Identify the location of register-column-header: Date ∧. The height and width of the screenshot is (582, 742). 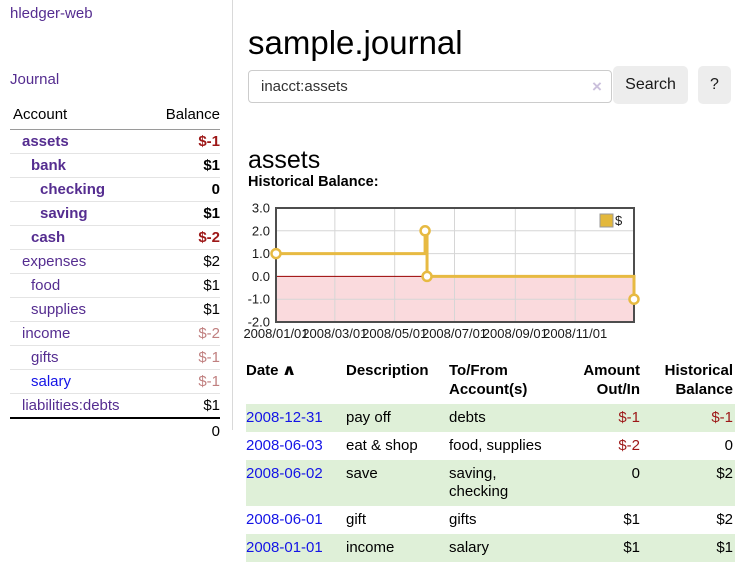
(271, 370).